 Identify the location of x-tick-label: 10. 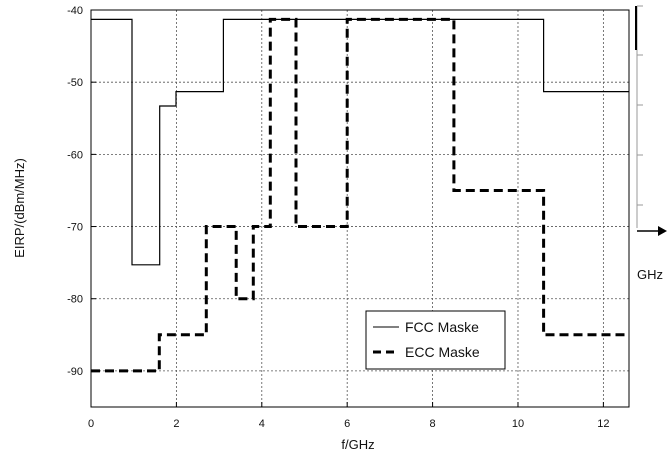
(518, 424).